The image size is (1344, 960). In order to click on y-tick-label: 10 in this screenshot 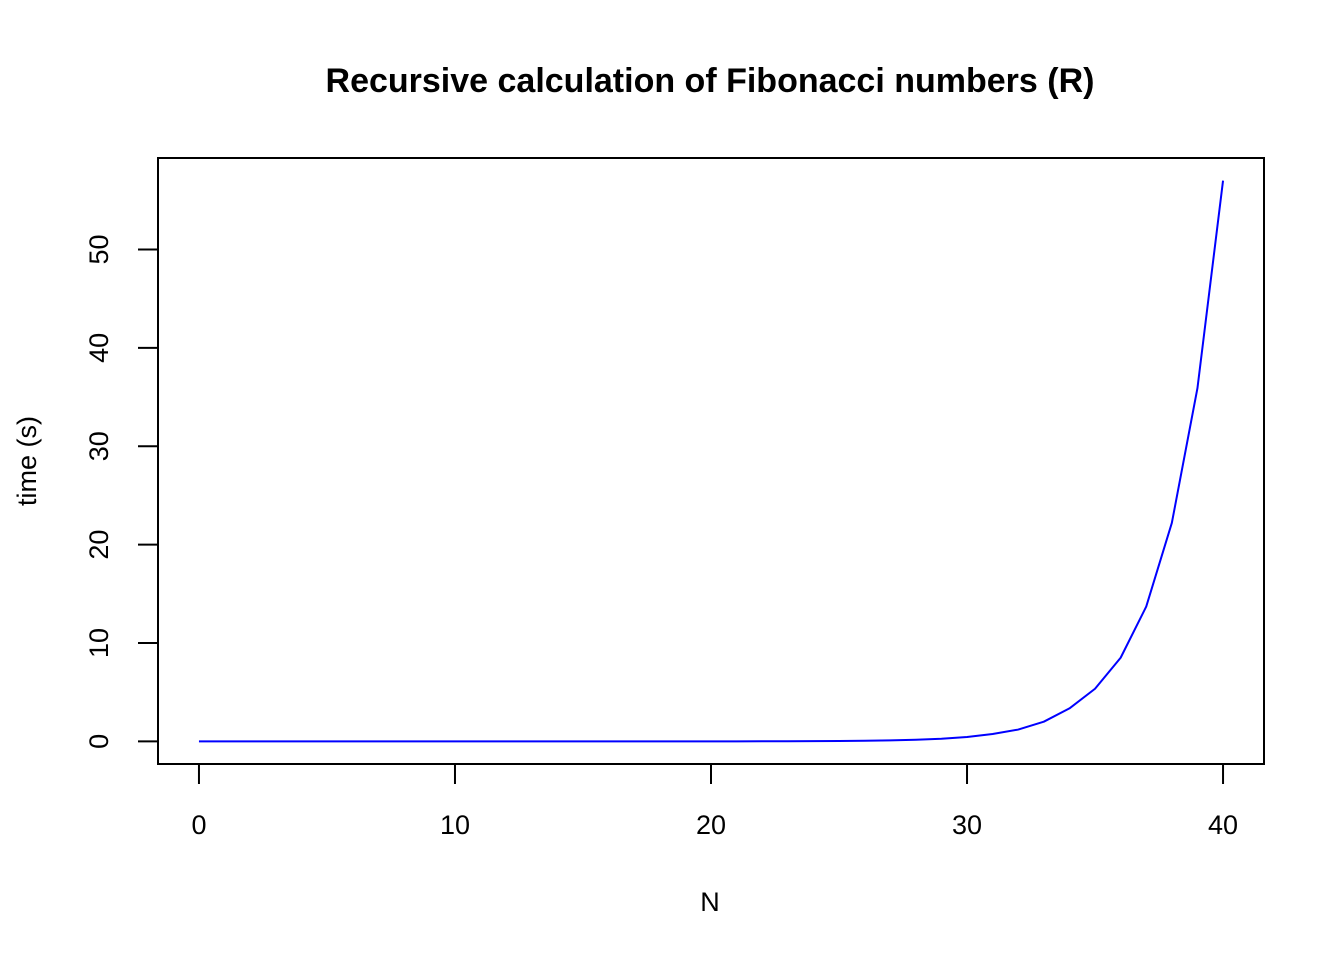, I will do `click(99, 643)`.